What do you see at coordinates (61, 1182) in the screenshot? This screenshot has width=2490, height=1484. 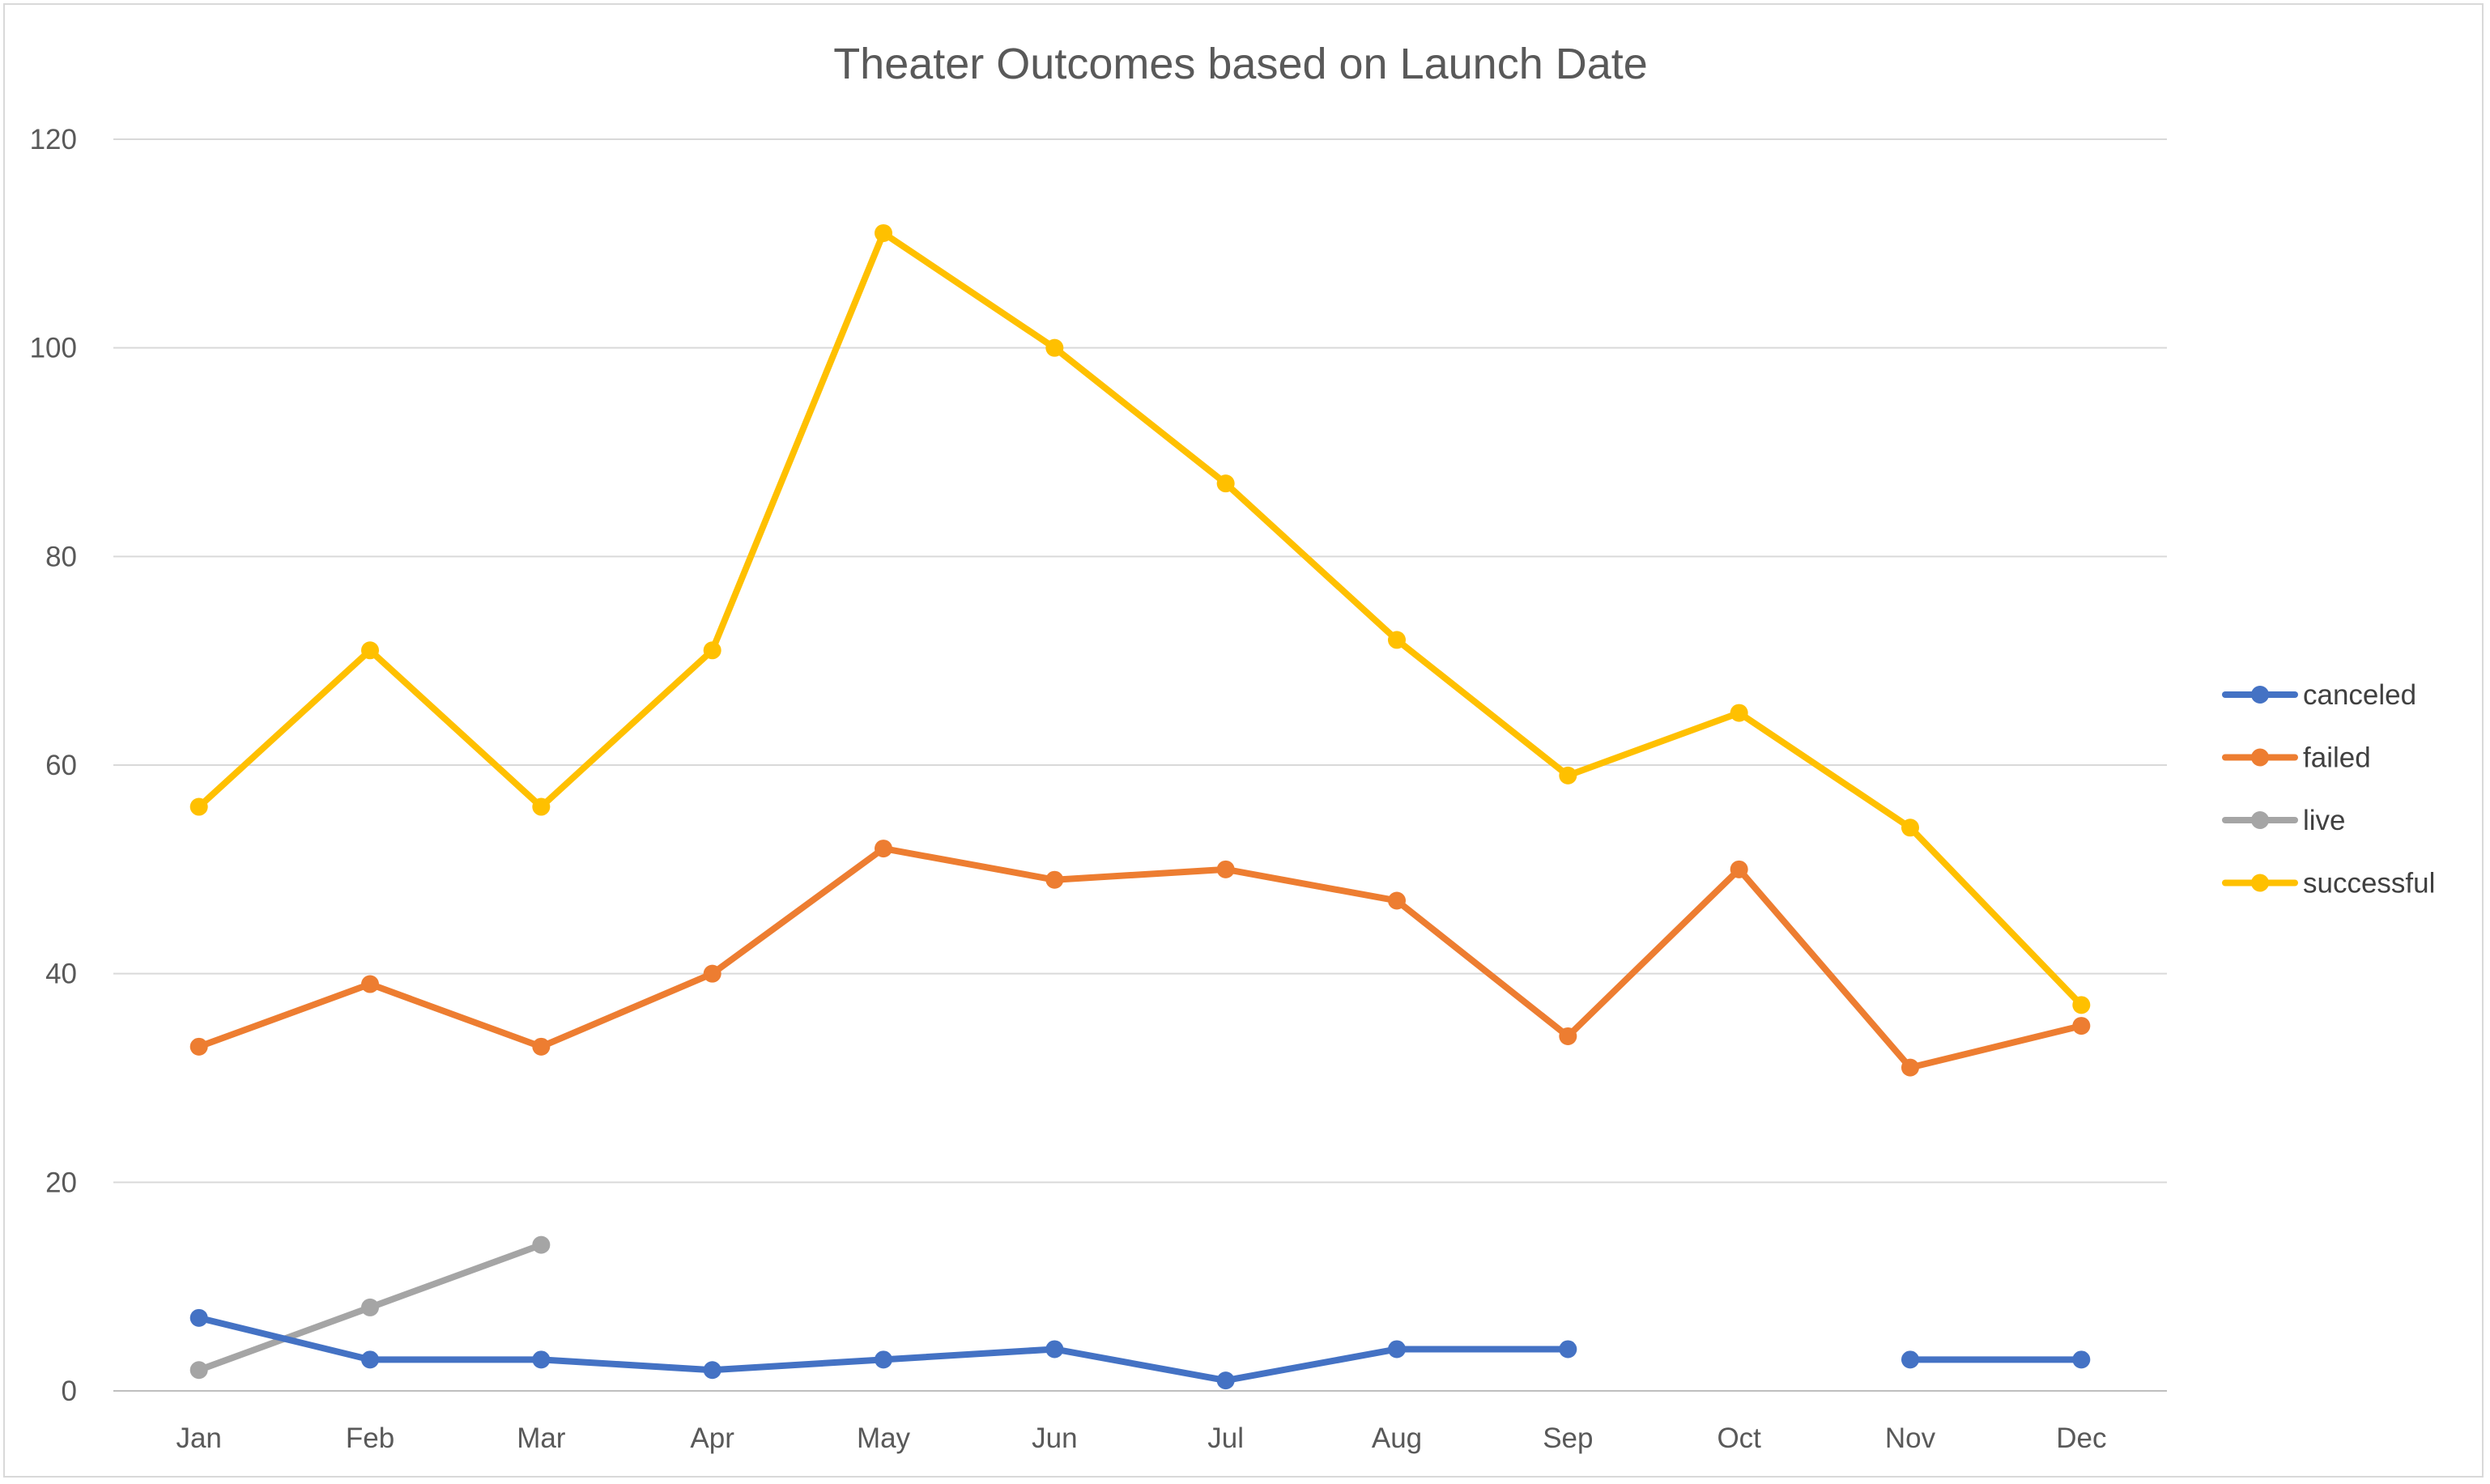 I see `y-tick-label: 20` at bounding box center [61, 1182].